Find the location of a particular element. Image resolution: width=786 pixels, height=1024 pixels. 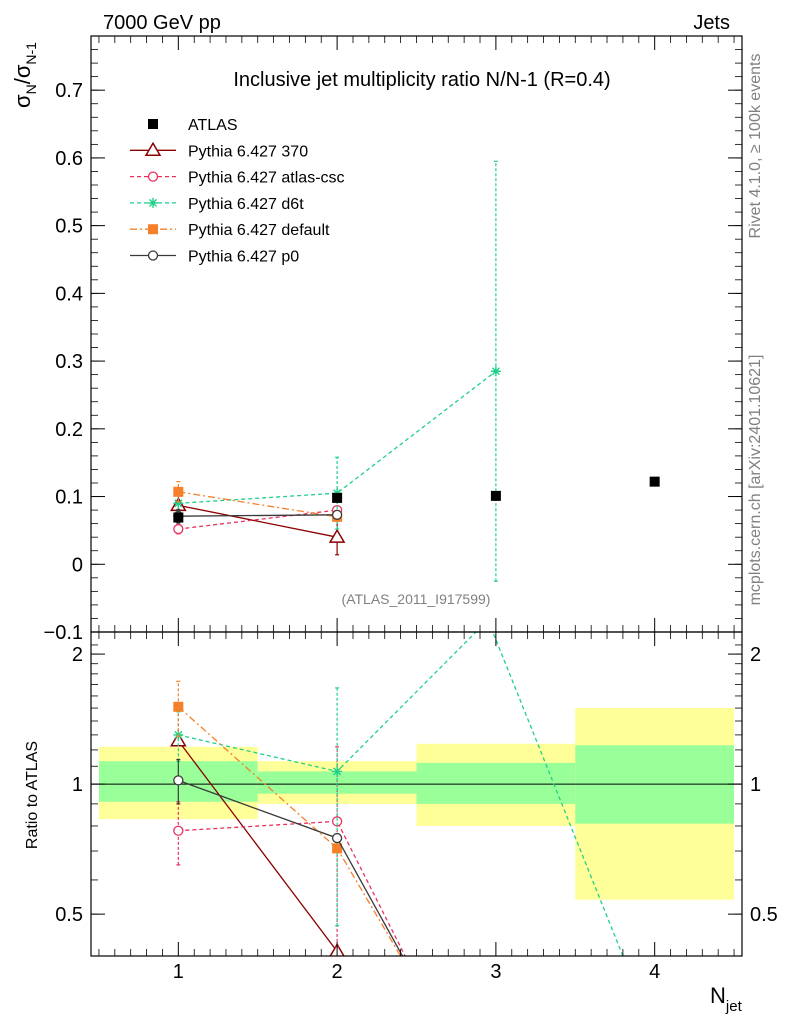

legend-label-2: Pythia 6.427 370 is located at coordinates (248, 151).